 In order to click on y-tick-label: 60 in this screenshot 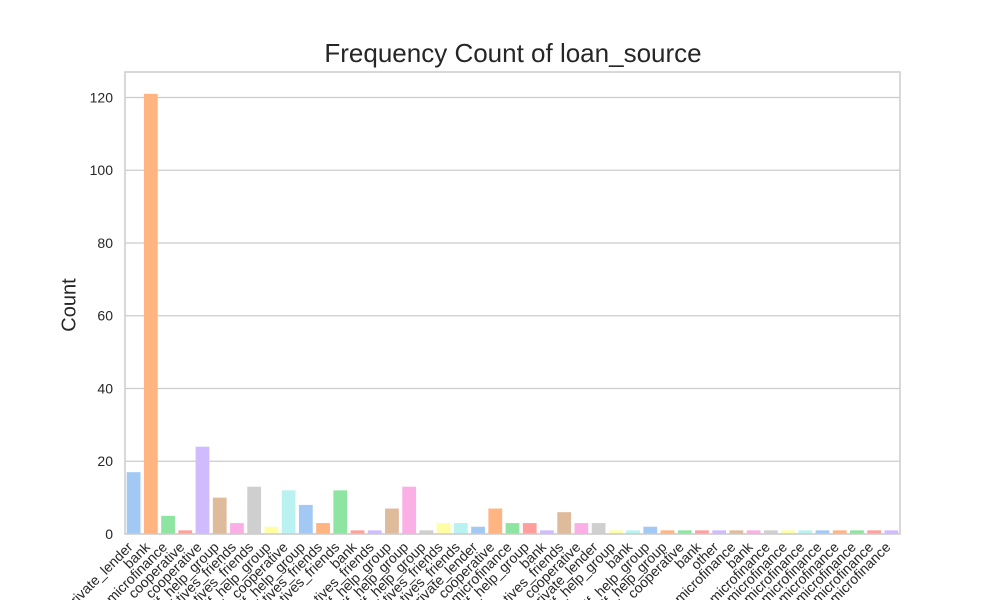, I will do `click(105, 316)`.